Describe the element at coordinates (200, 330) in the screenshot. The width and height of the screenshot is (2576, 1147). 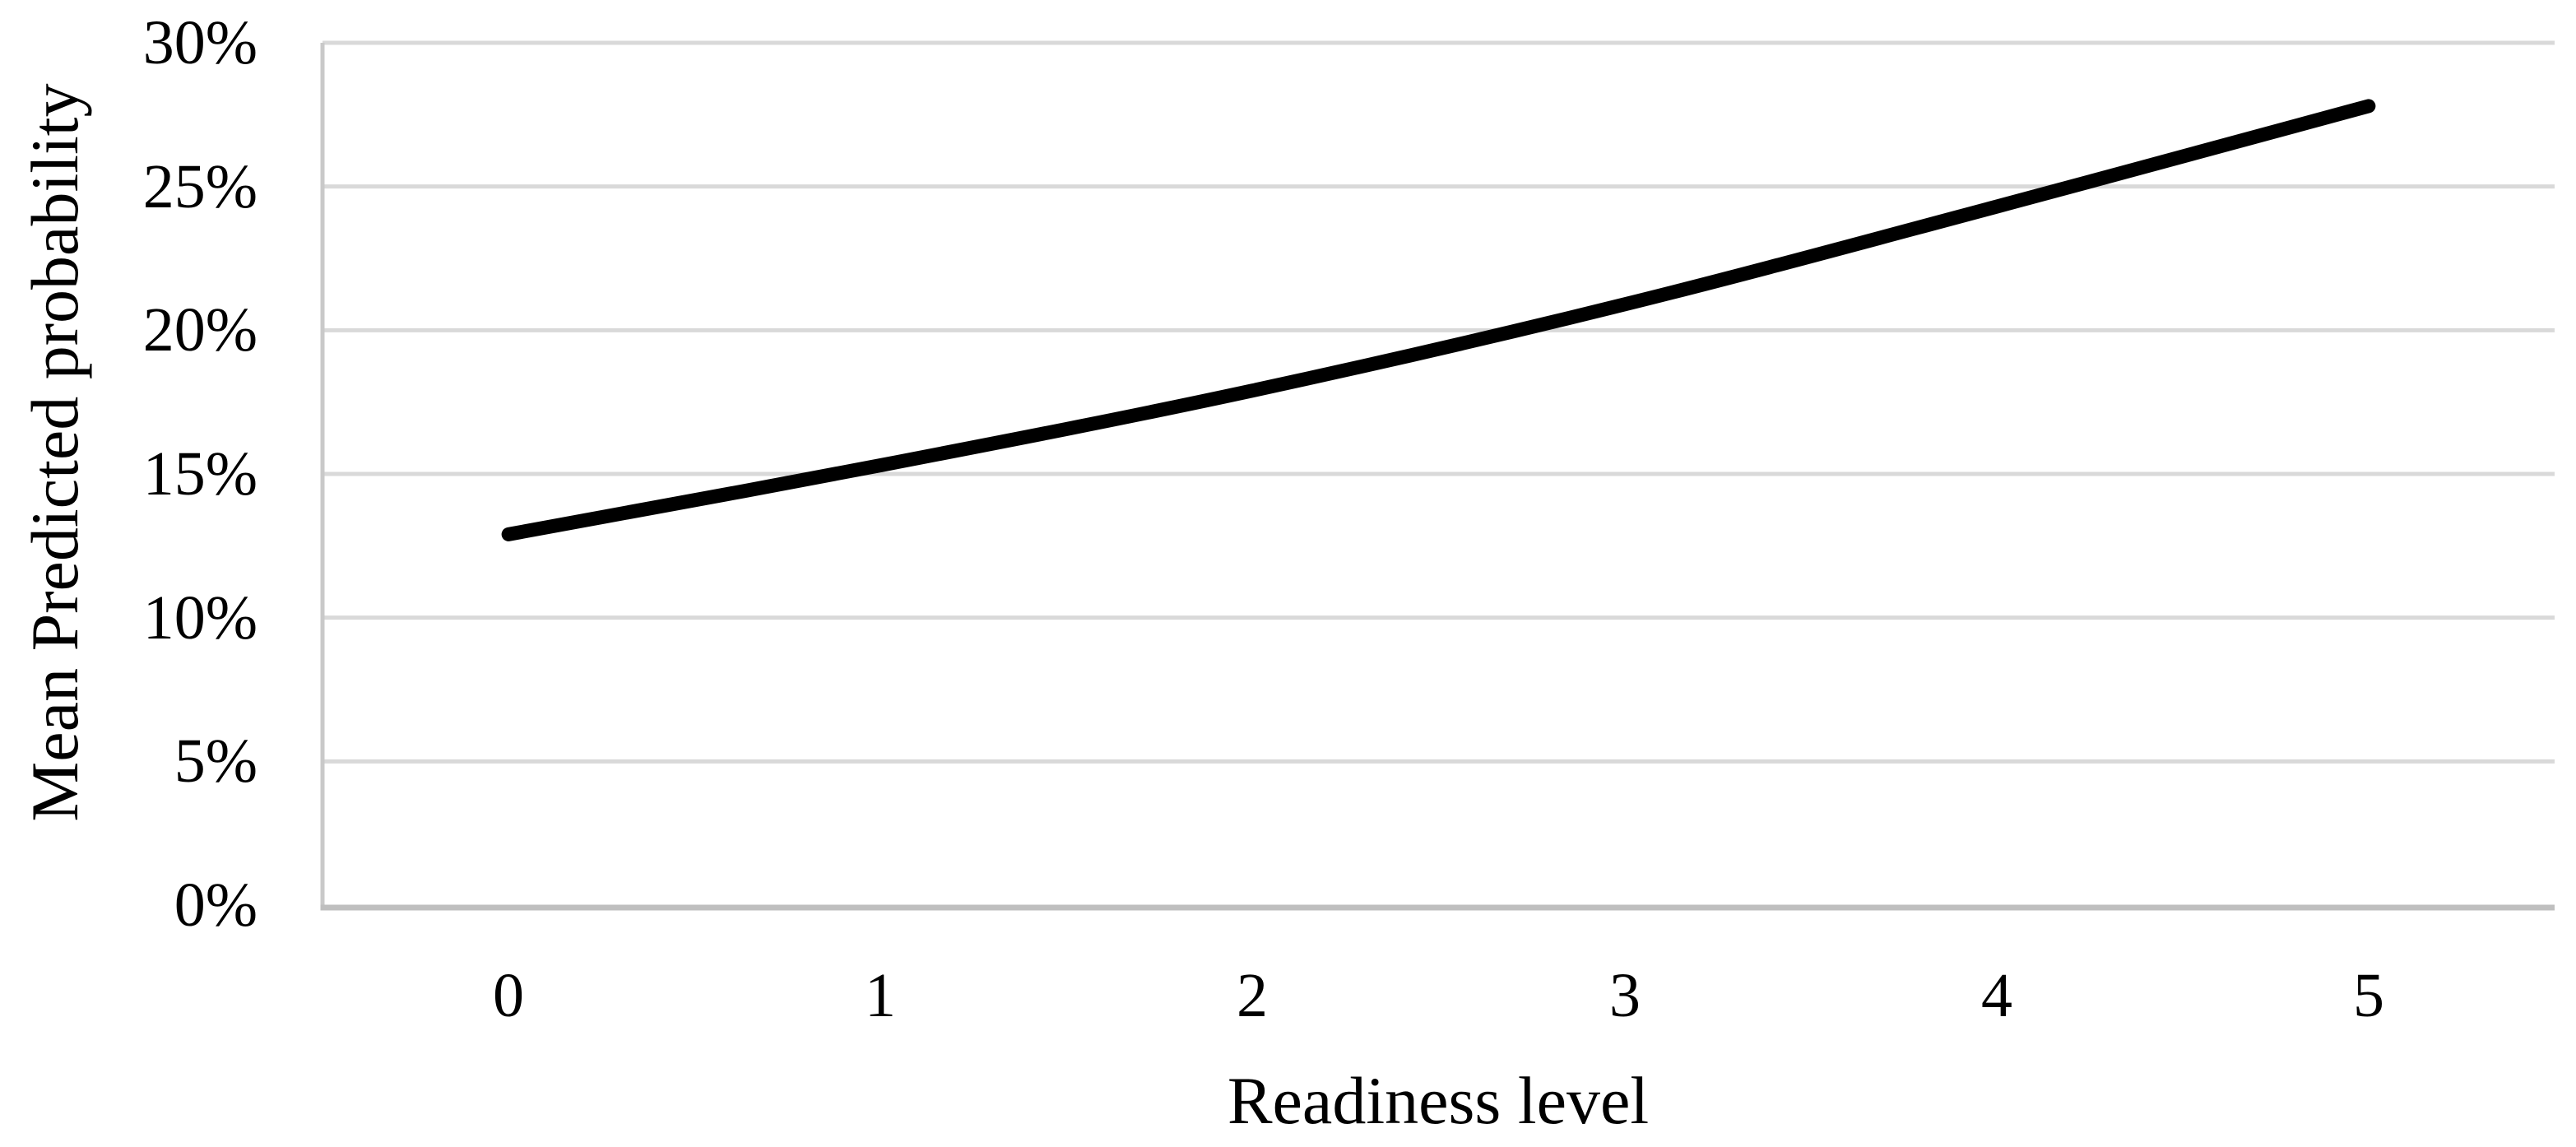
I see `y-tick-label: 20%` at that location.